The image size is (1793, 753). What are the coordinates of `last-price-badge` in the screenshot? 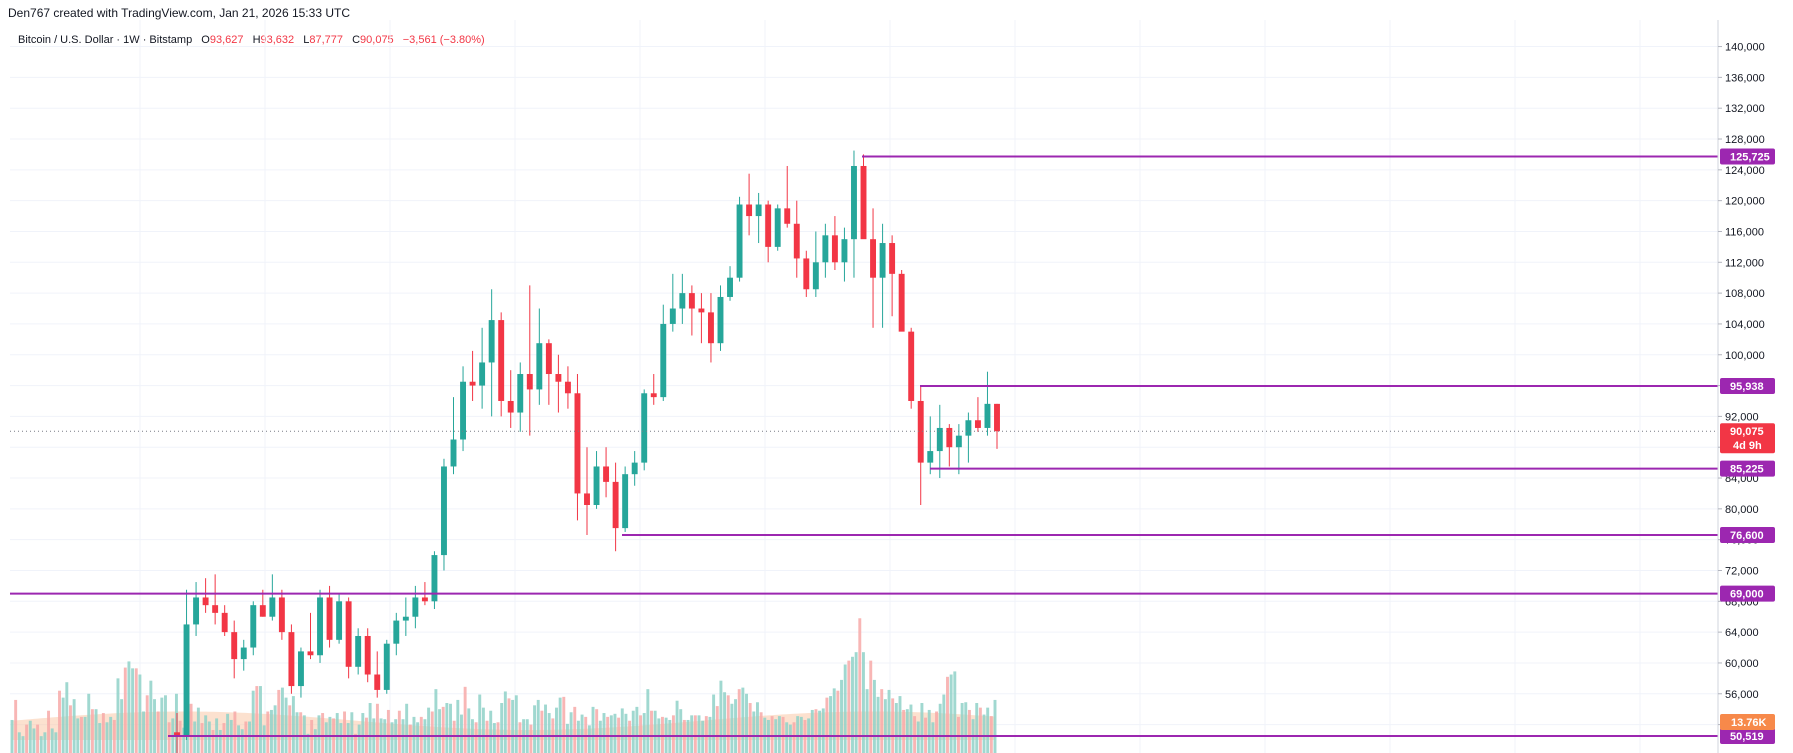 It's located at (1747, 438).